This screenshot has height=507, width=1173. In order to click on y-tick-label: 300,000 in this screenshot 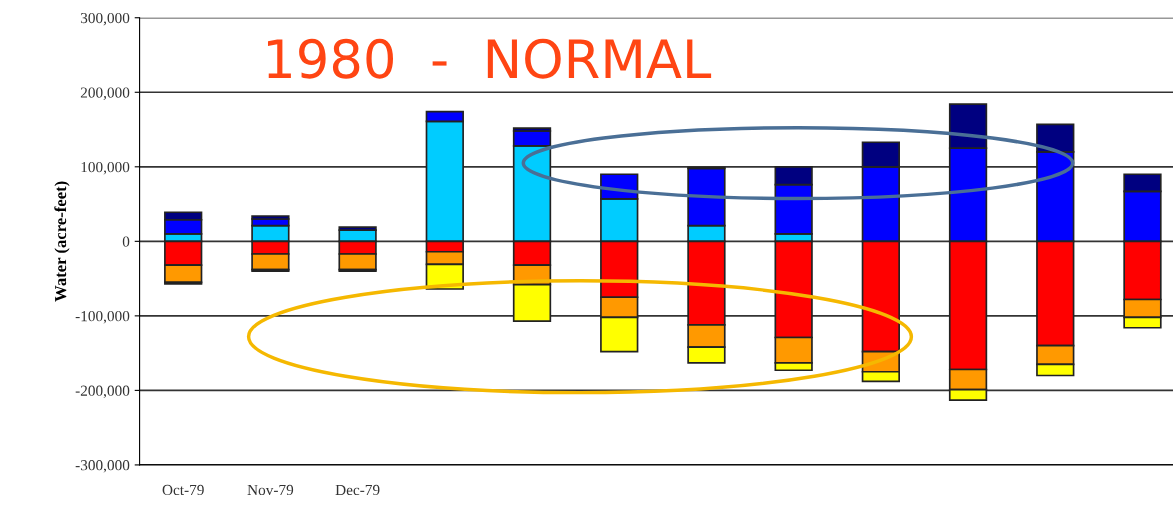, I will do `click(105, 19)`.